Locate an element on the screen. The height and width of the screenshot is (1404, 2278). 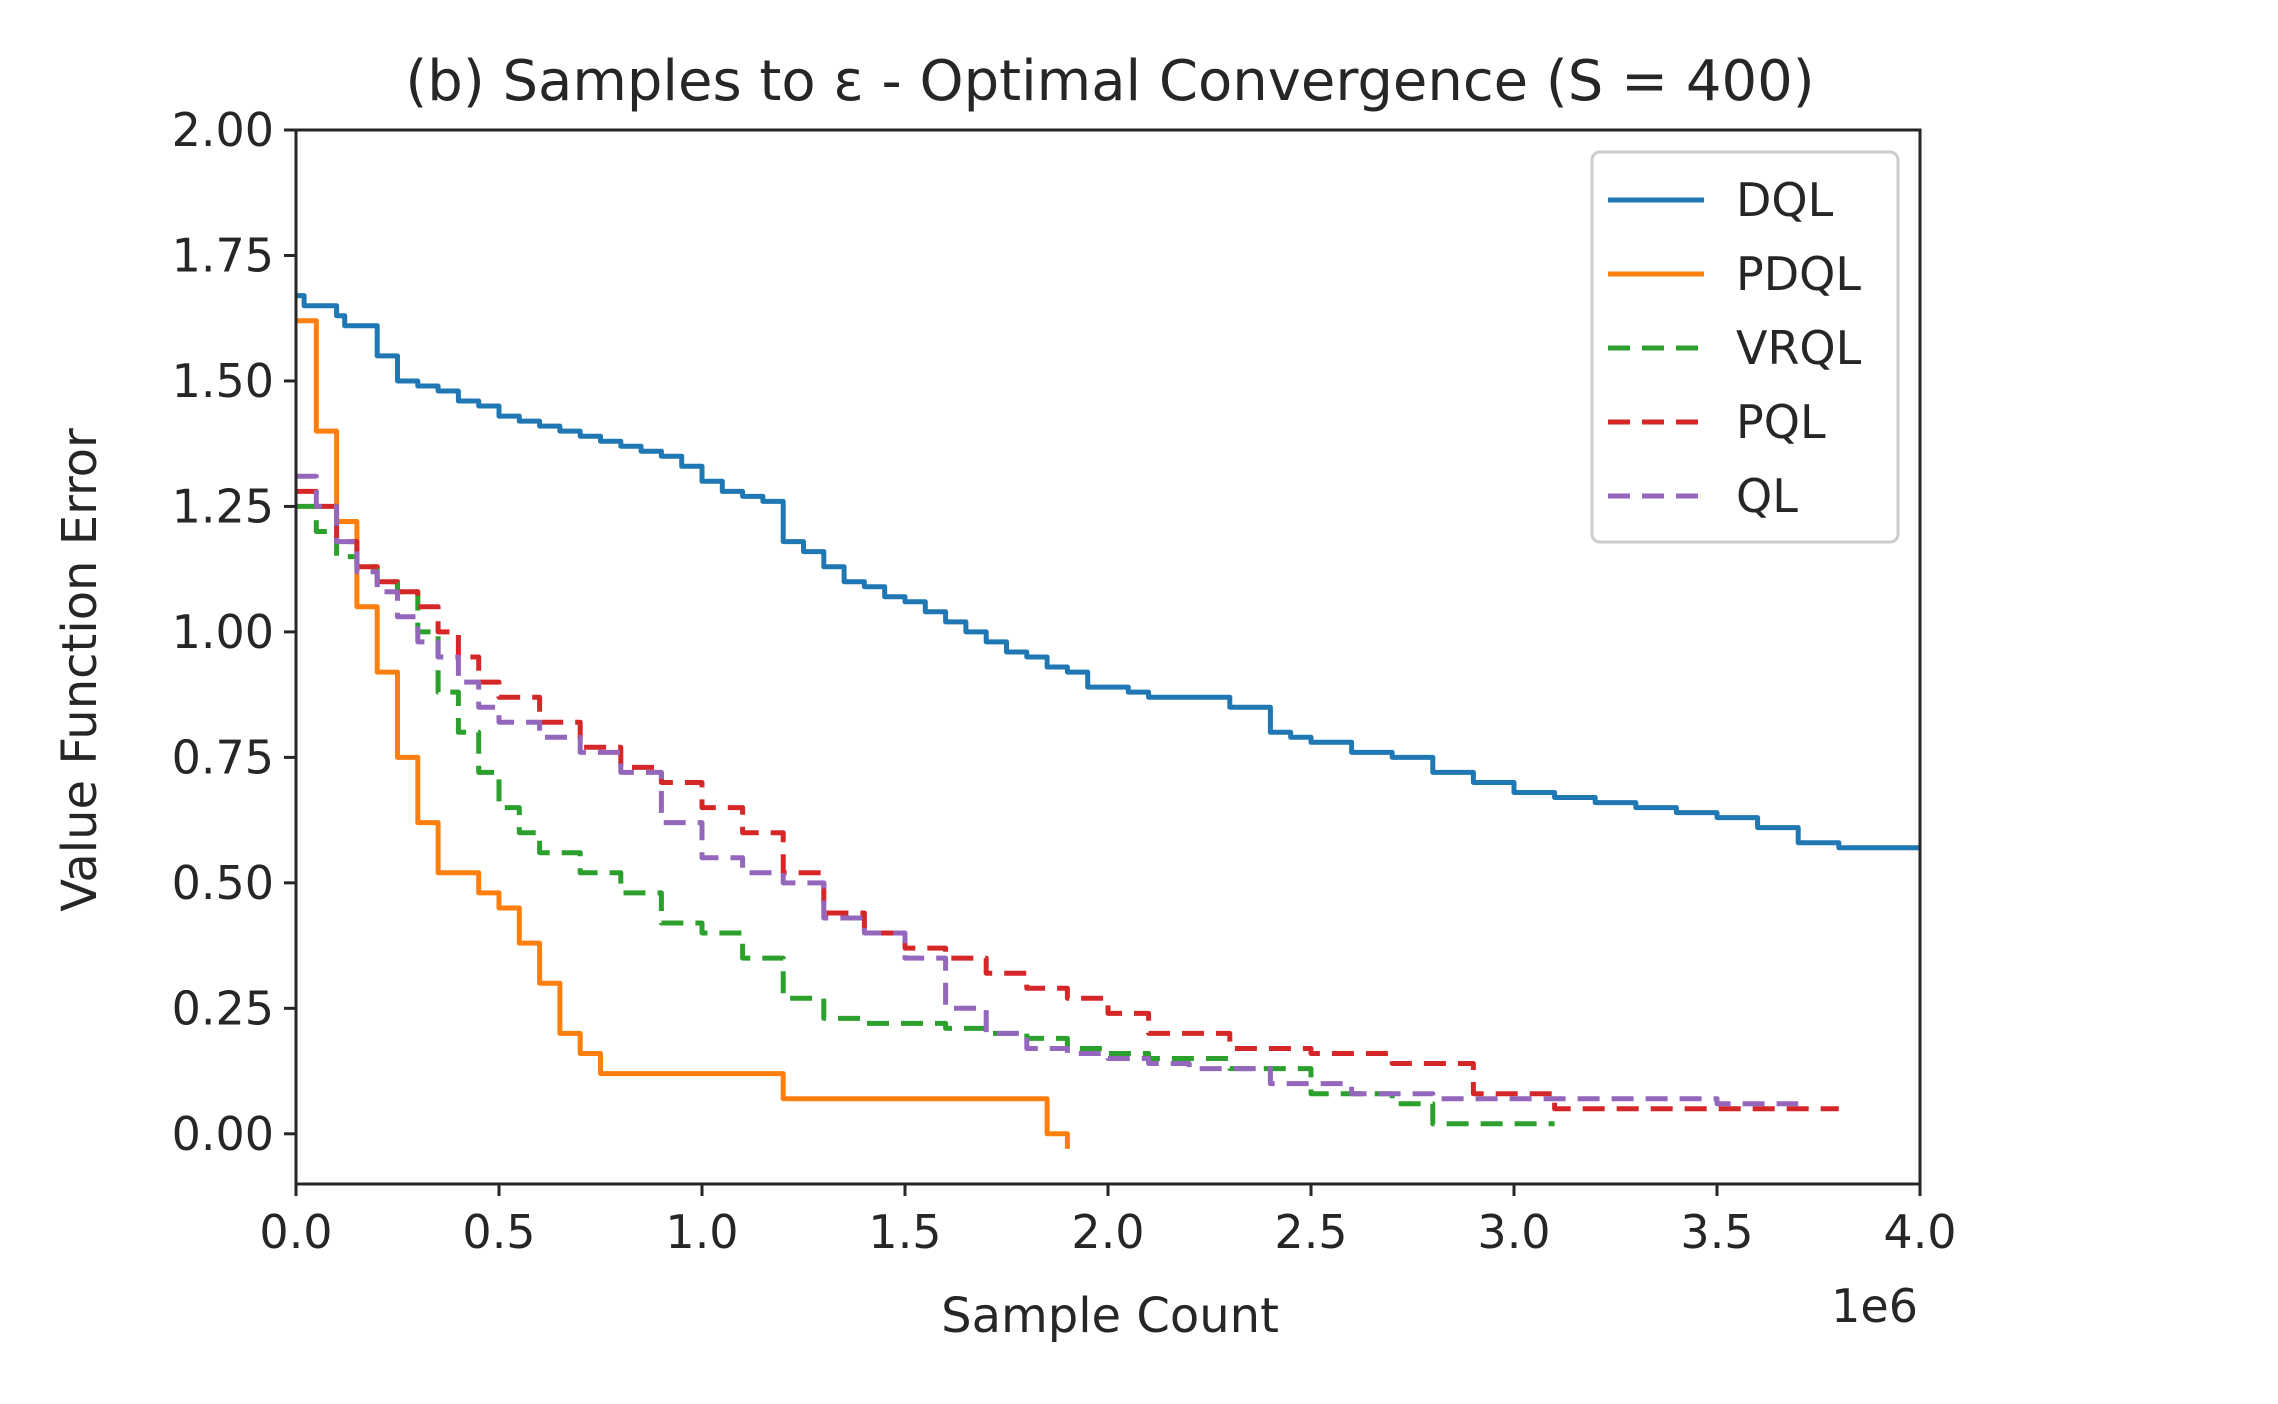
x-tick-label: 0.5 is located at coordinates (498, 1232).